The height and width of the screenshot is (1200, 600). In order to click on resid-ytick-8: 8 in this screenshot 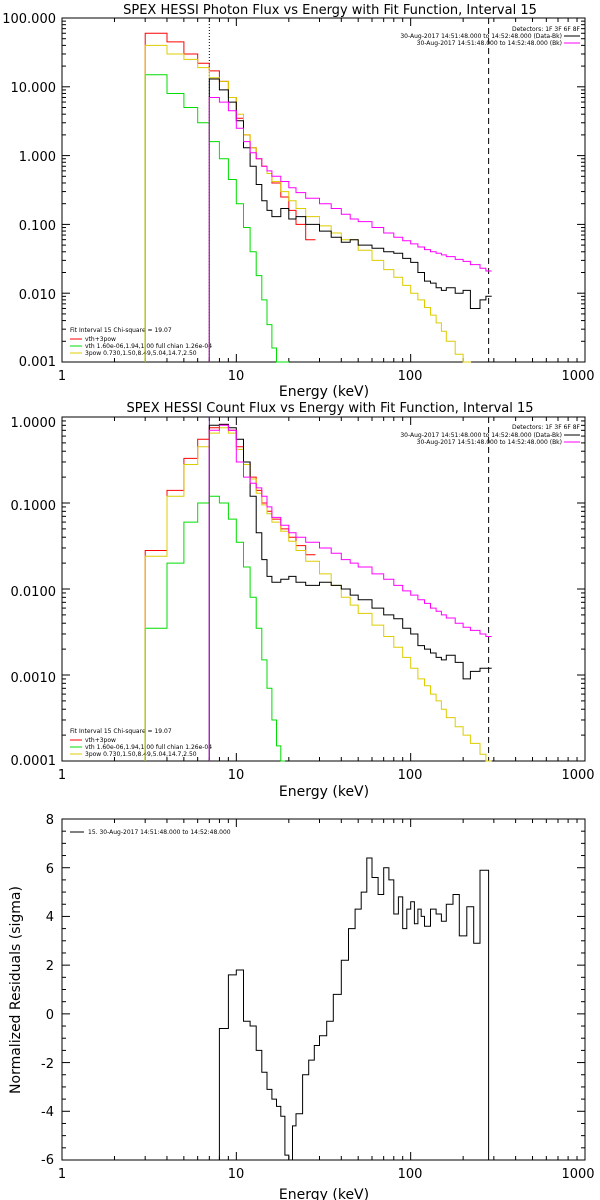, I will do `click(50, 820)`.